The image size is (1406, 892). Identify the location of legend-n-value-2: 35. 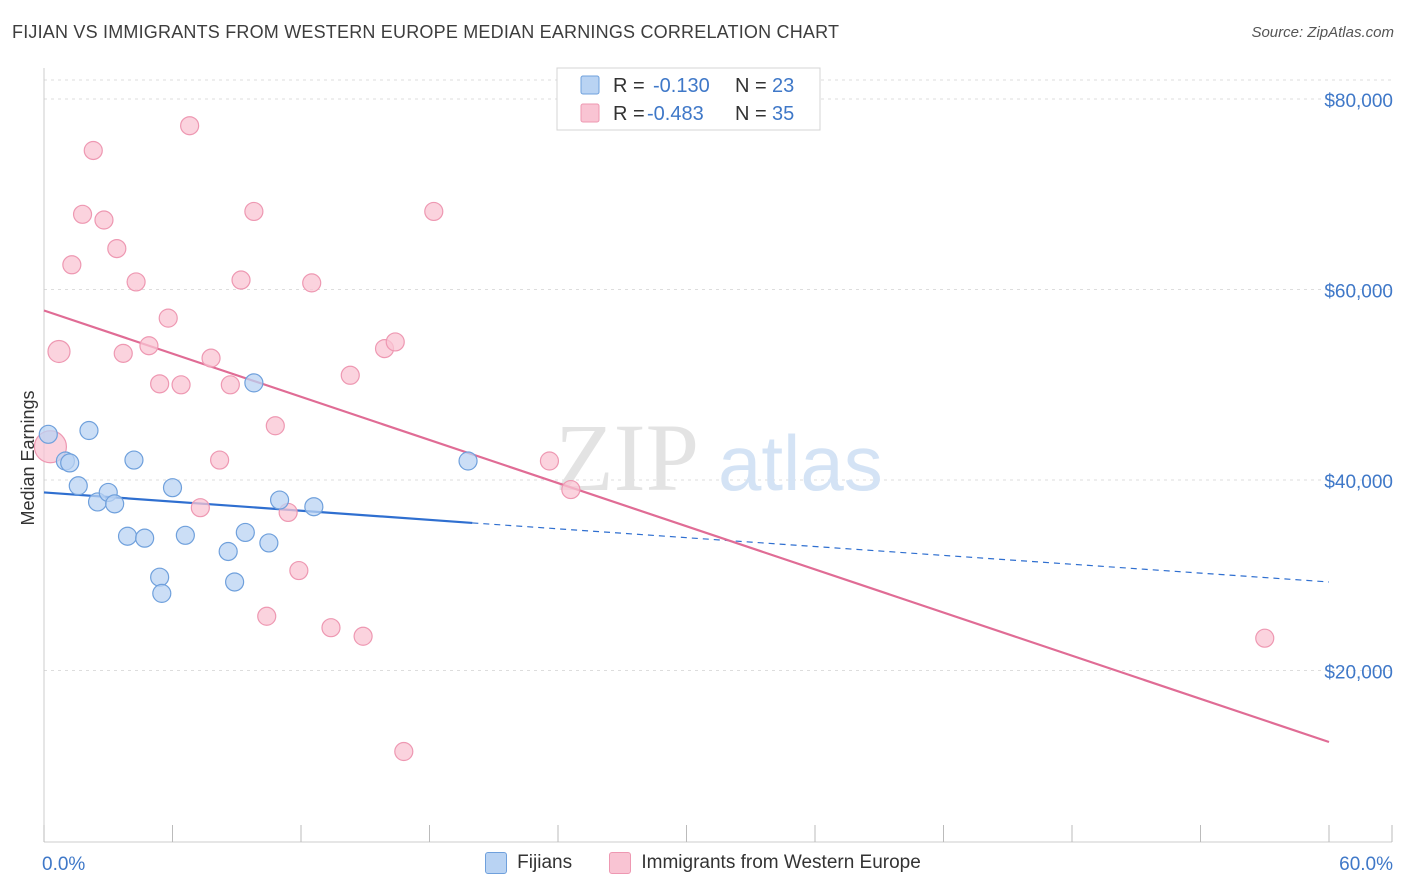
(783, 114).